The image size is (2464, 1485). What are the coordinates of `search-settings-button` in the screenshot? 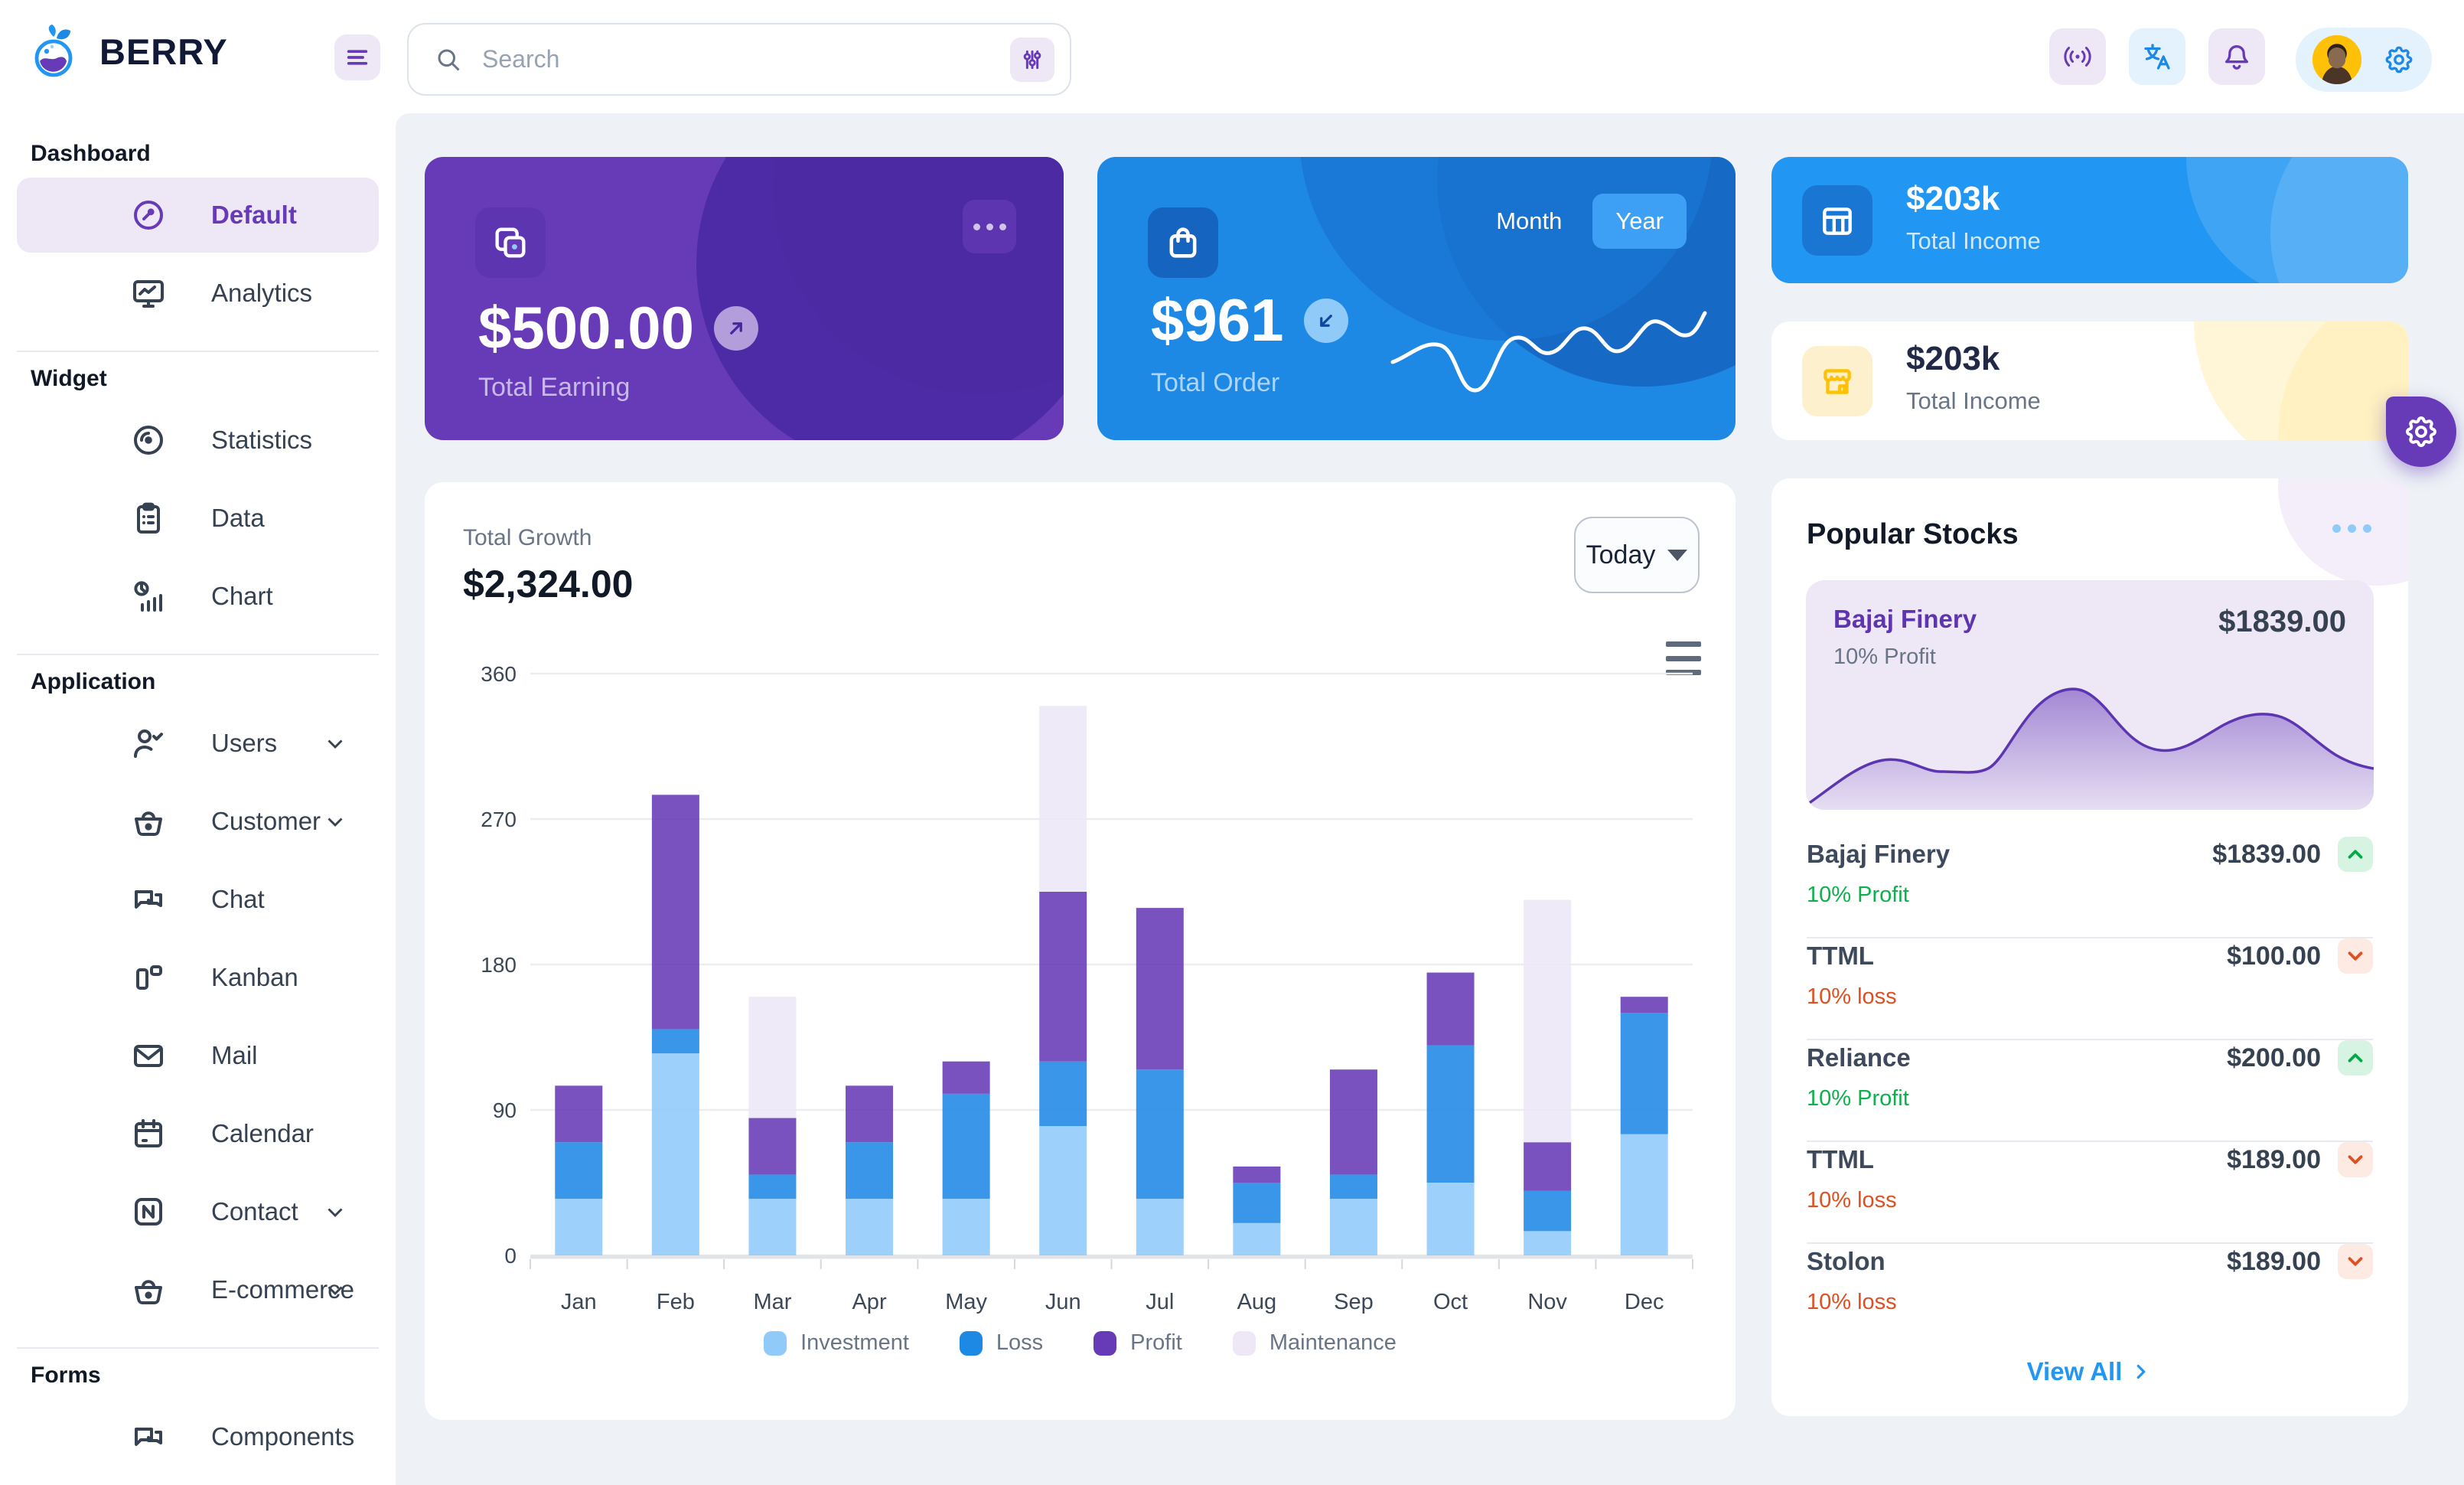 It's located at (1032, 59).